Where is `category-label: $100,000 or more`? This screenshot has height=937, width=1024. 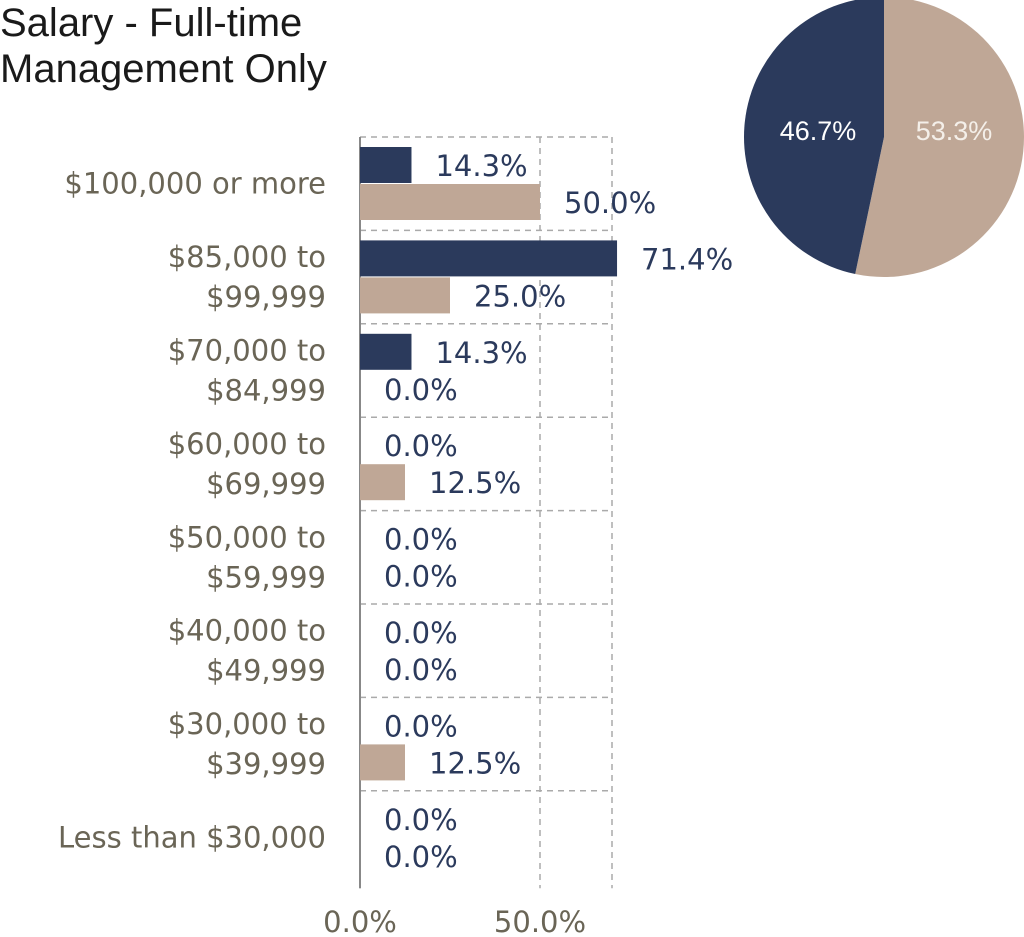
category-label: $100,000 or more is located at coordinates (195, 184).